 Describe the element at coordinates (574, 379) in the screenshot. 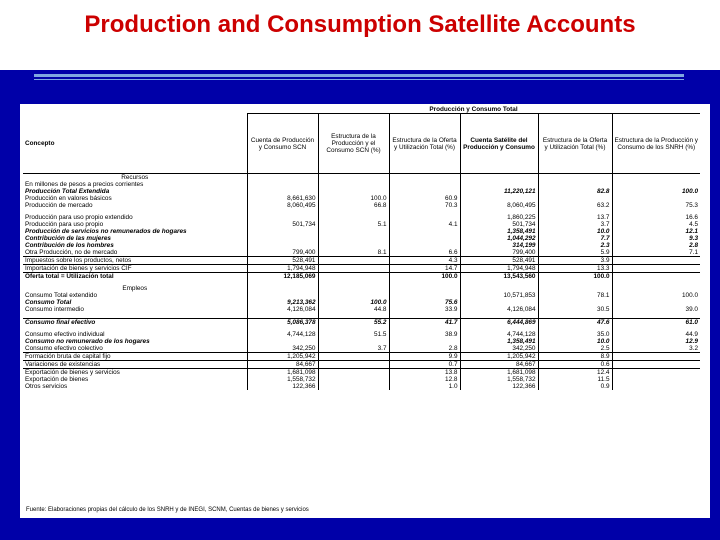

I see `row-value: 11.5` at that location.